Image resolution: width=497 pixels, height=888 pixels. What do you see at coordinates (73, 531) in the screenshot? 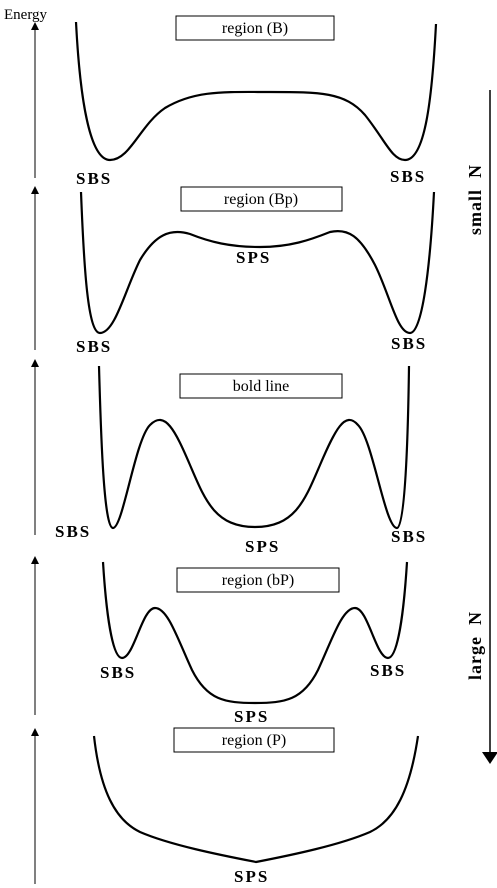
I see `left-state-label-3: SBS` at bounding box center [73, 531].